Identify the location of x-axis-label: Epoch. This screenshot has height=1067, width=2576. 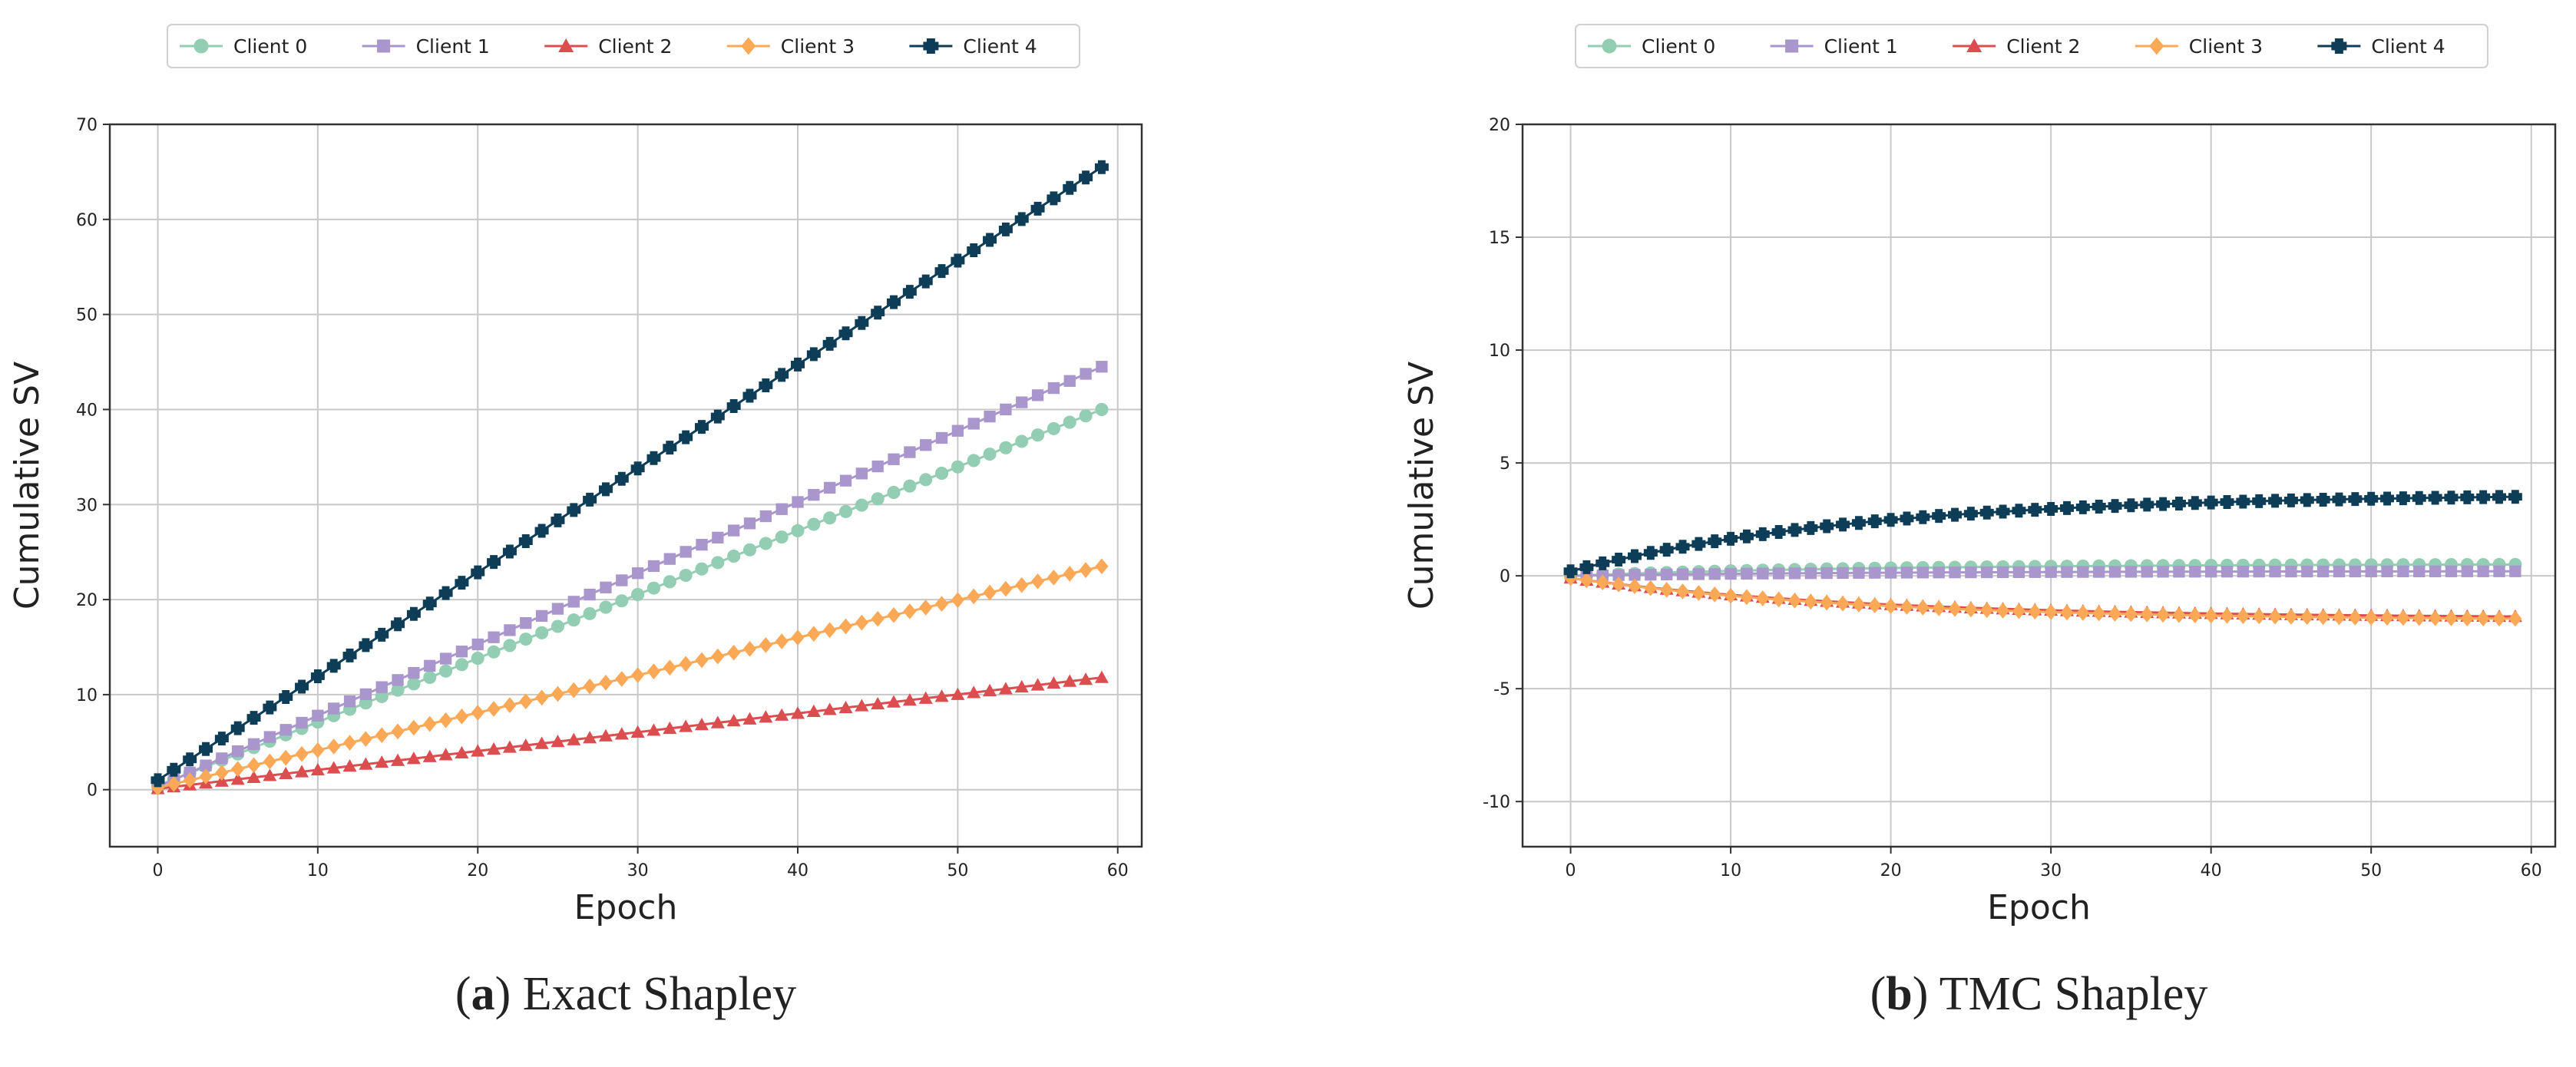
(626, 907).